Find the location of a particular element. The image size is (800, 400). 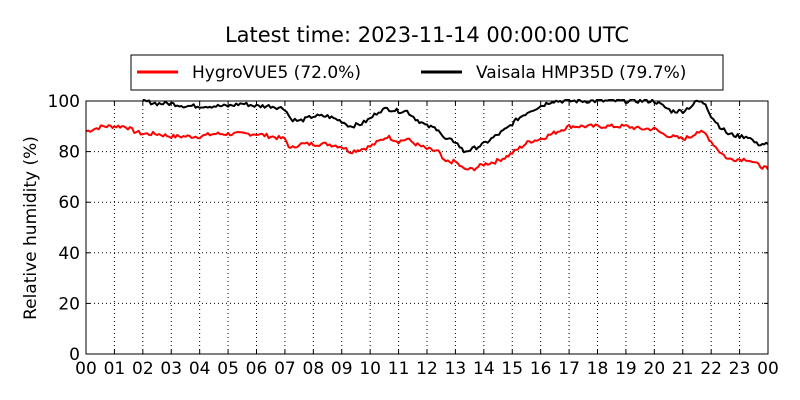

y-tick-label: 60 is located at coordinates (69, 203).